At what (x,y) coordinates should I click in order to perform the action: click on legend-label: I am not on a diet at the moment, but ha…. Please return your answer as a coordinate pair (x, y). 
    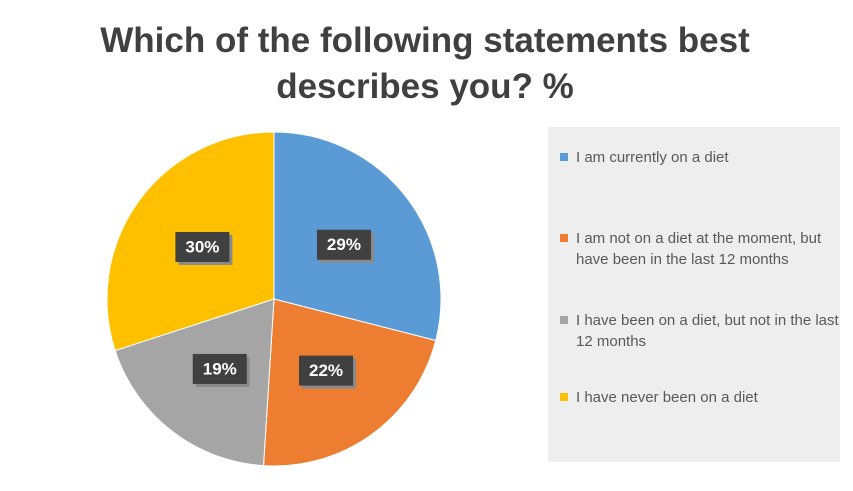
    Looking at the image, I should click on (699, 249).